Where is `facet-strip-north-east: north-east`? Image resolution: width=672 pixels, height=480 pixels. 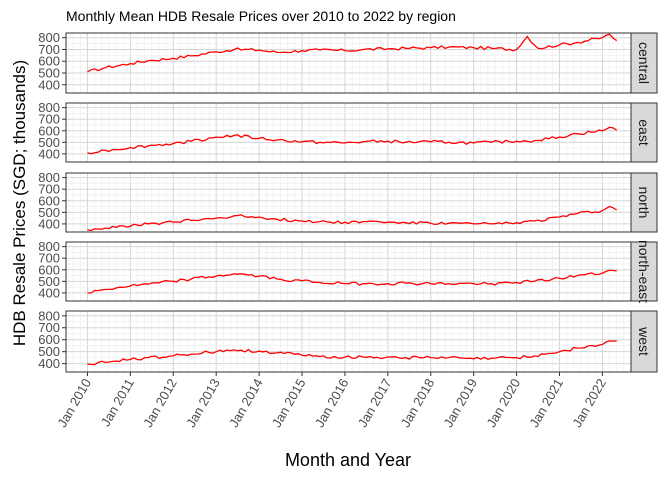 facet-strip-north-east: north-east is located at coordinates (644, 271).